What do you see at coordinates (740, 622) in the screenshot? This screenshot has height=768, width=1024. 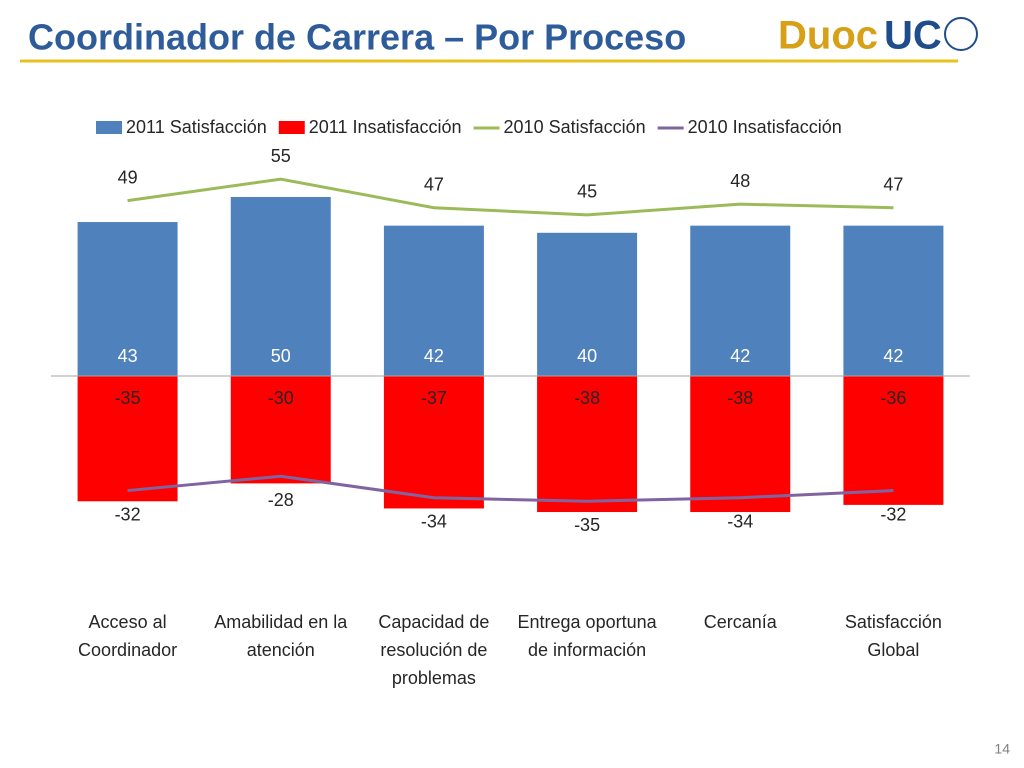 I see `x-tick-label: Cercanía` at bounding box center [740, 622].